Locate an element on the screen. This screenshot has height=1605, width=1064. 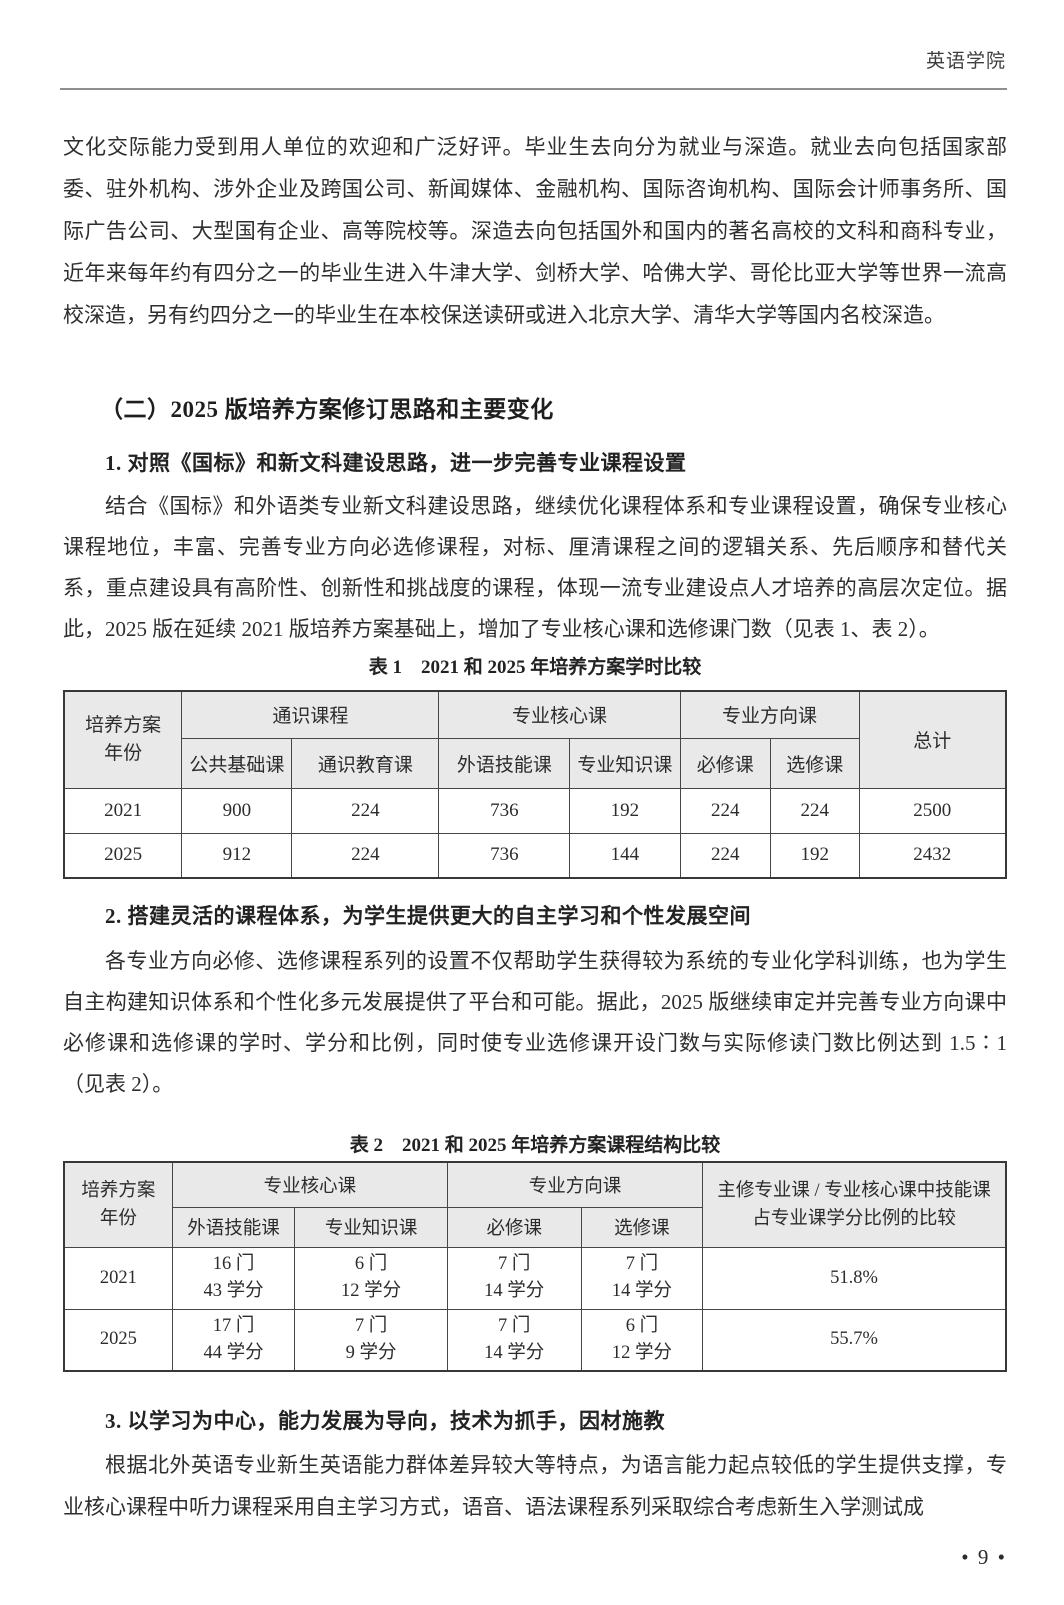
page-number: • 9 • is located at coordinates (984, 1557).